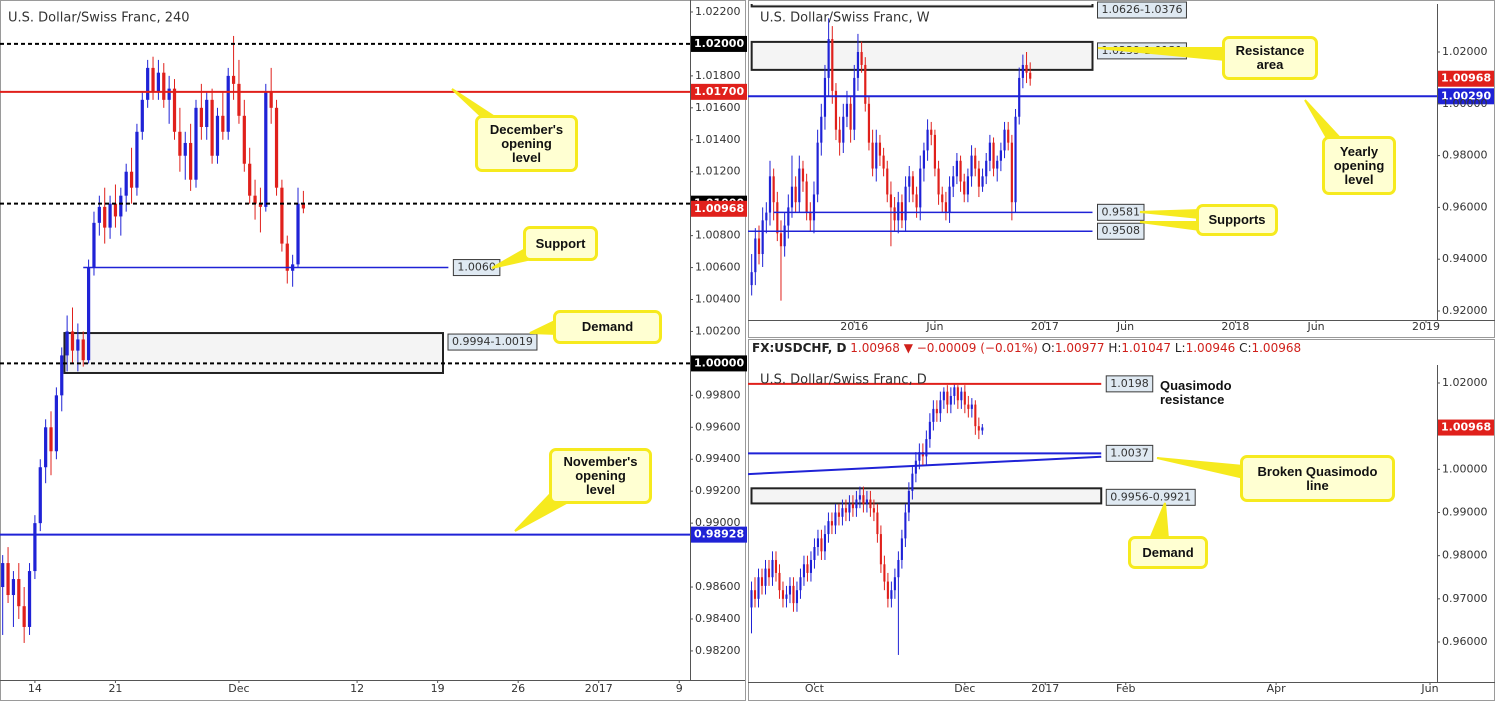  What do you see at coordinates (718, 139) in the screenshot?
I see `y-tick-label: 1.01400` at bounding box center [718, 139].